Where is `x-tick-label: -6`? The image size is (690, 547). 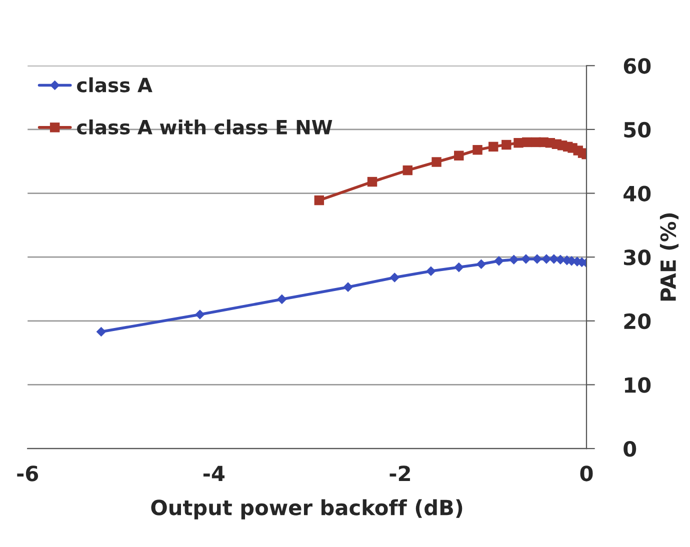 x-tick-label: -6 is located at coordinates (27, 474).